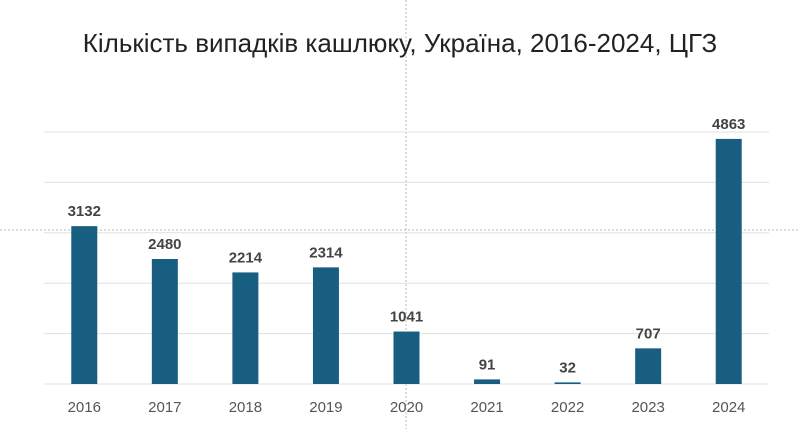  I want to click on x-tick-label: 2021, so click(486, 407).